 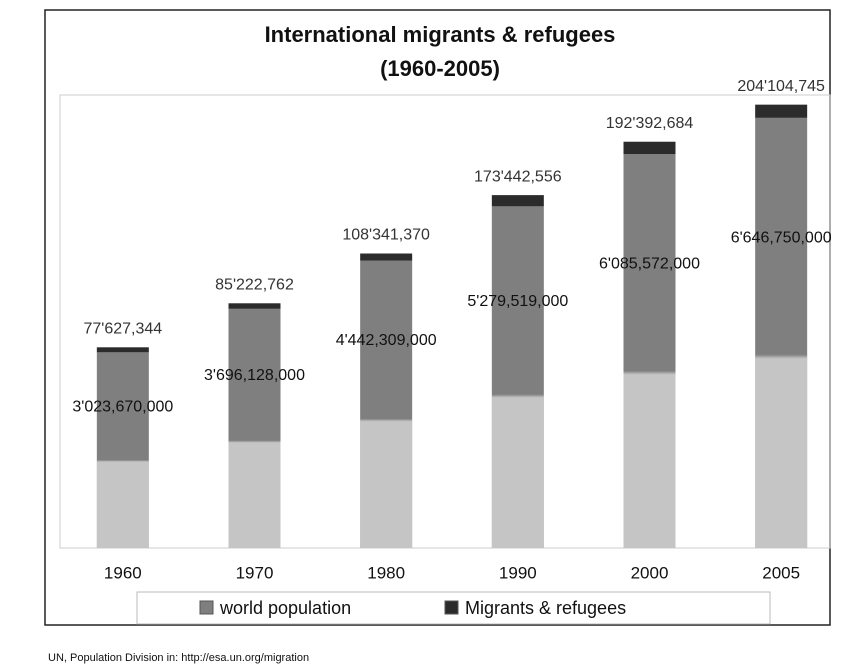 I want to click on x-tick-label: 1980, so click(x=386, y=572).